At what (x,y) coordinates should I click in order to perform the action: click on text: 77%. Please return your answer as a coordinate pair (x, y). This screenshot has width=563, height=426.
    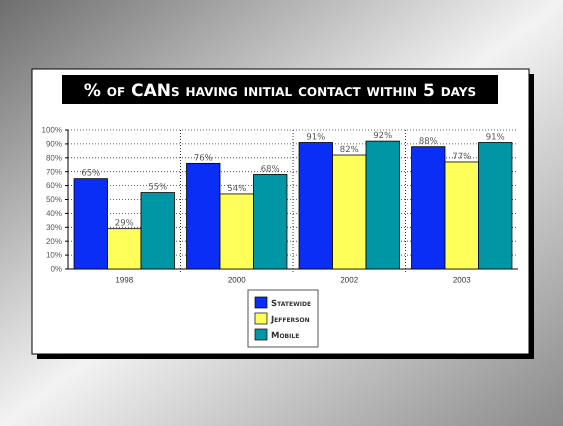
    Looking at the image, I should click on (462, 157).